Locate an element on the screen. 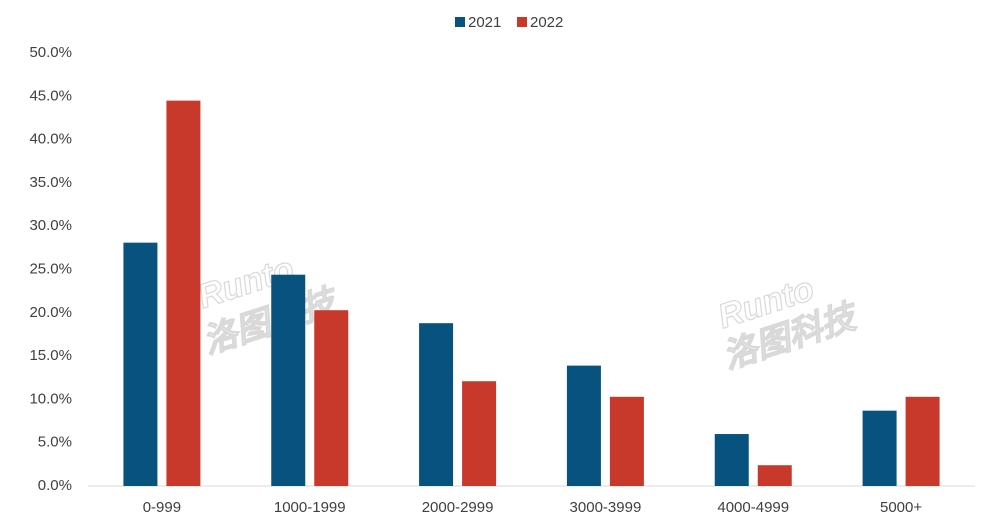 The image size is (991, 532). y-tick-label: 15.0% is located at coordinates (50, 355).